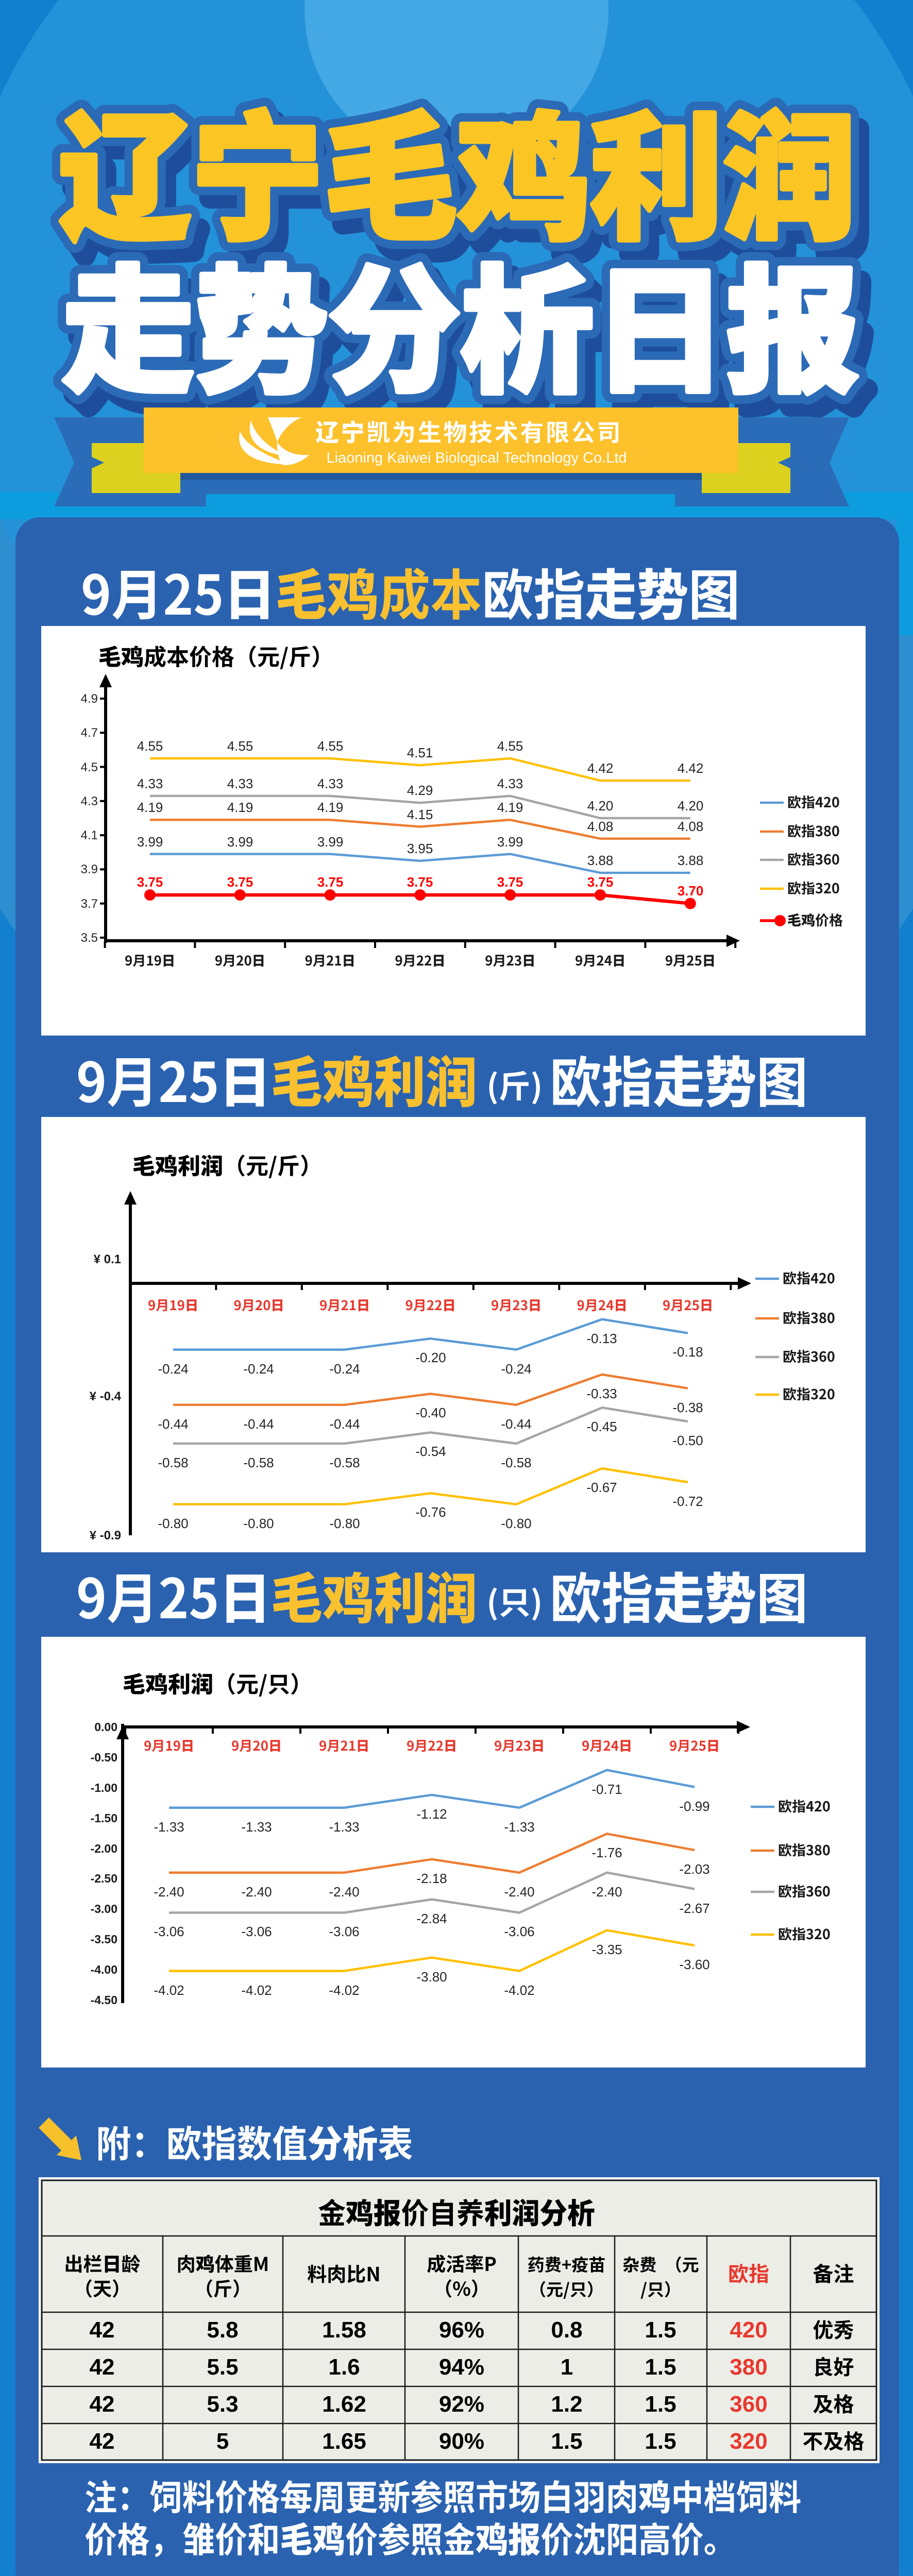 This screenshot has height=2576, width=913. What do you see at coordinates (223, 2441) in the screenshot?
I see `svg-text: 5` at bounding box center [223, 2441].